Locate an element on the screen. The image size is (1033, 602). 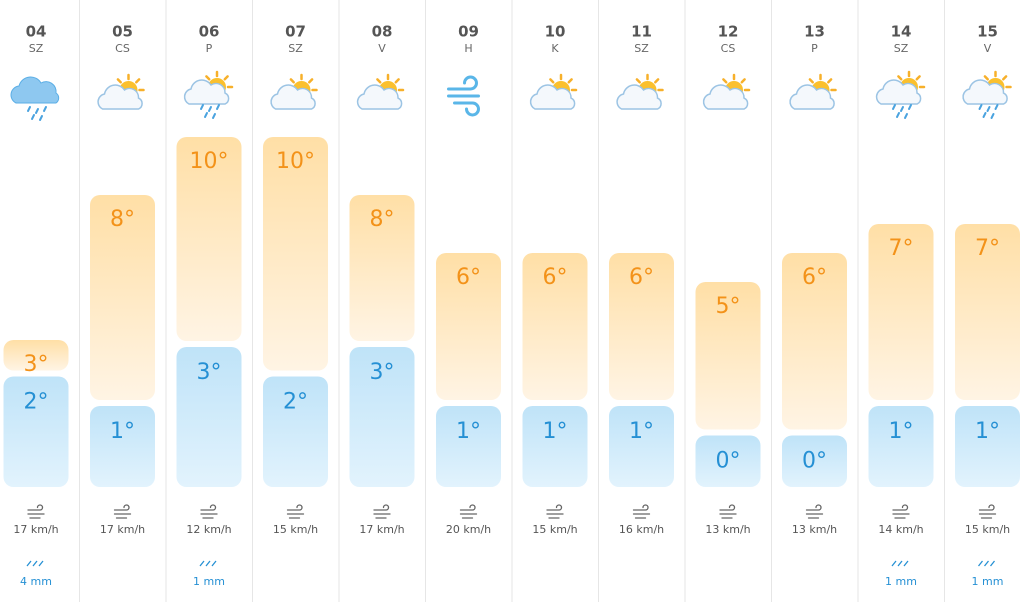
weekday: K is located at coordinates (555, 48).